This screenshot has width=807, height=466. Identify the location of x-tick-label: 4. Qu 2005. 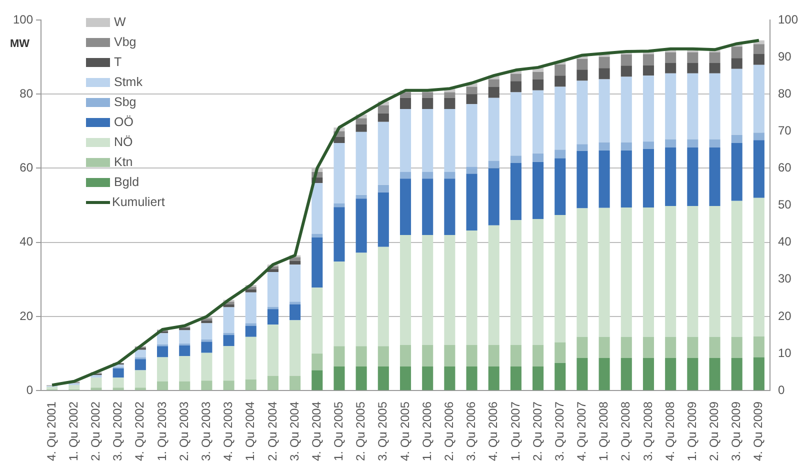
(405, 431).